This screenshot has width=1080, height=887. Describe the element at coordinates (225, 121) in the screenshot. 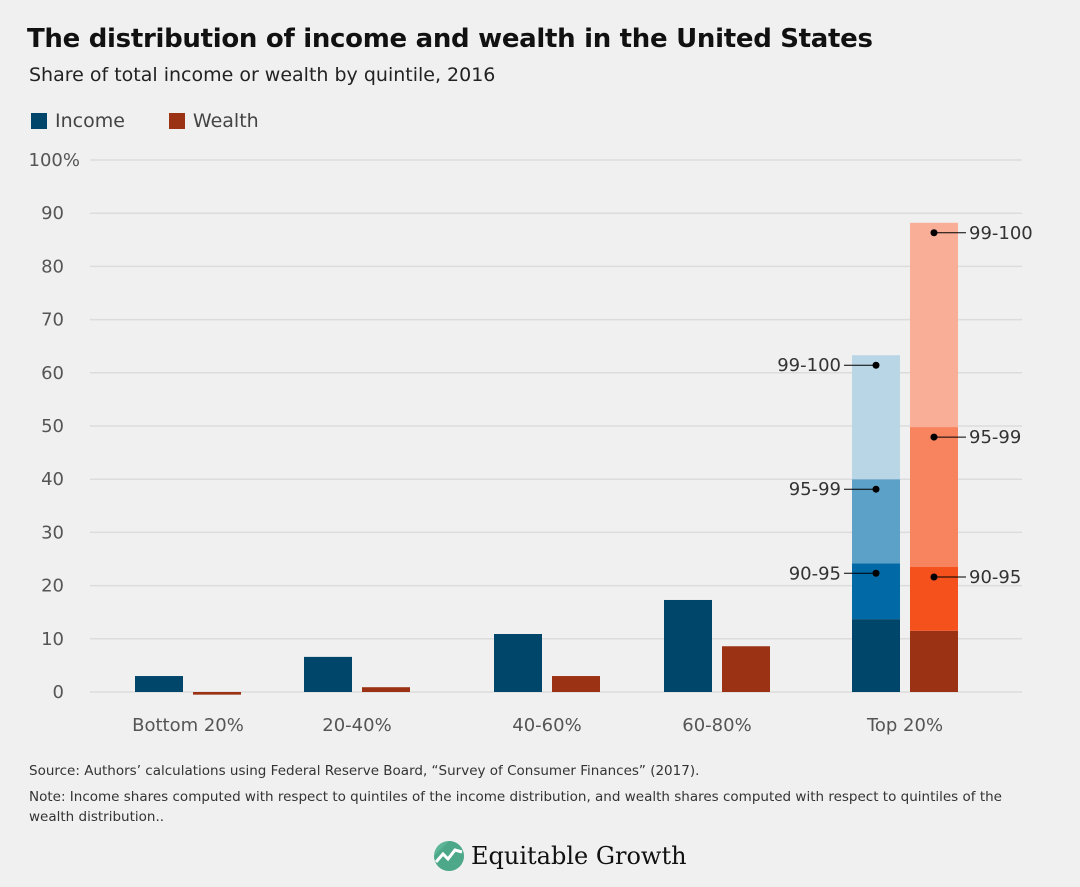

I see `legend-label: Wealth` at that location.